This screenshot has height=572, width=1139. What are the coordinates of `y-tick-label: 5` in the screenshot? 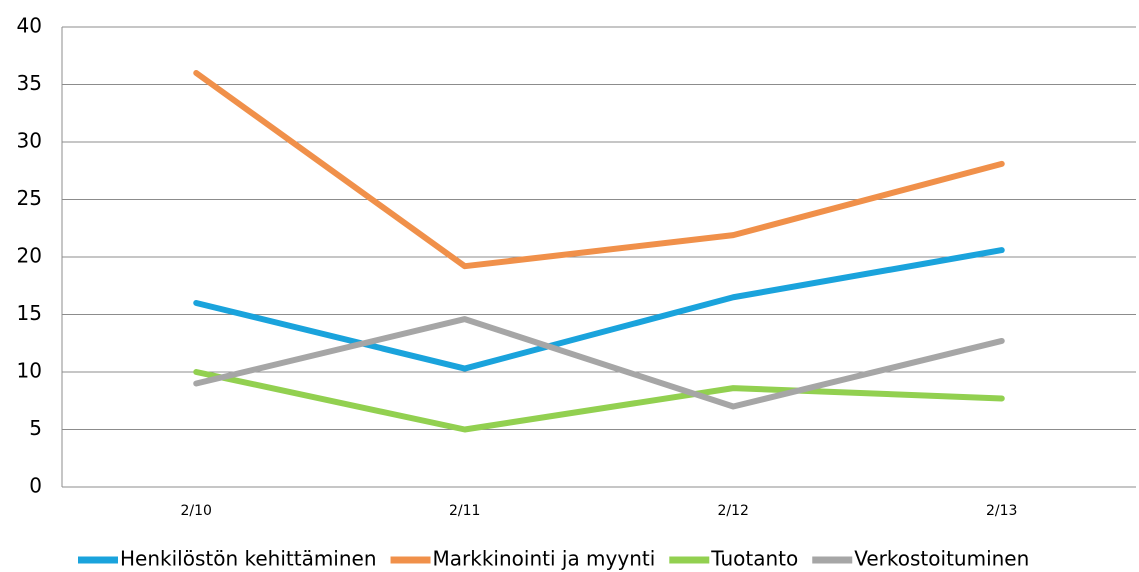 It's located at (35, 428).